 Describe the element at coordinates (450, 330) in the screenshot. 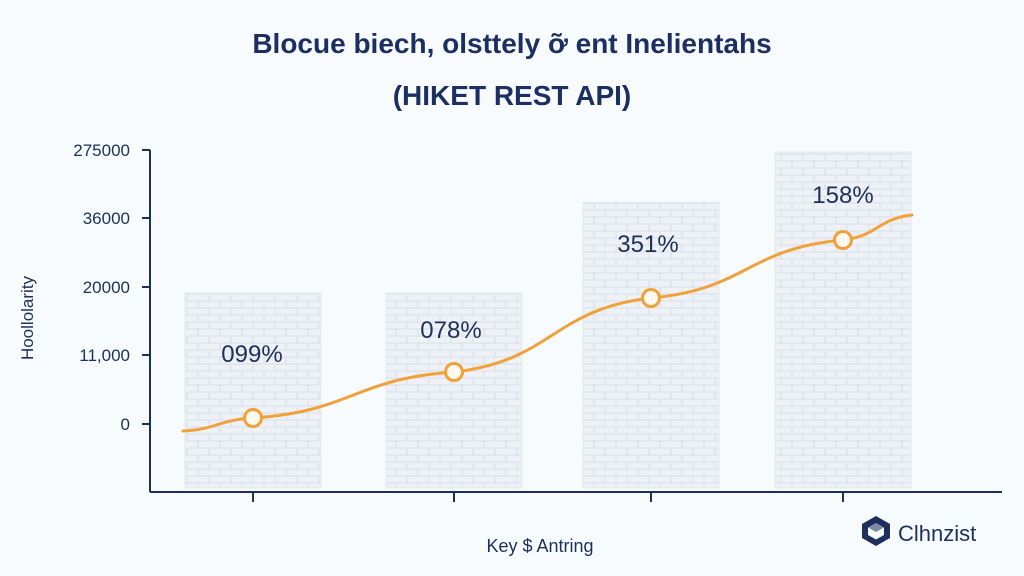

I see `data-label: 078%` at that location.